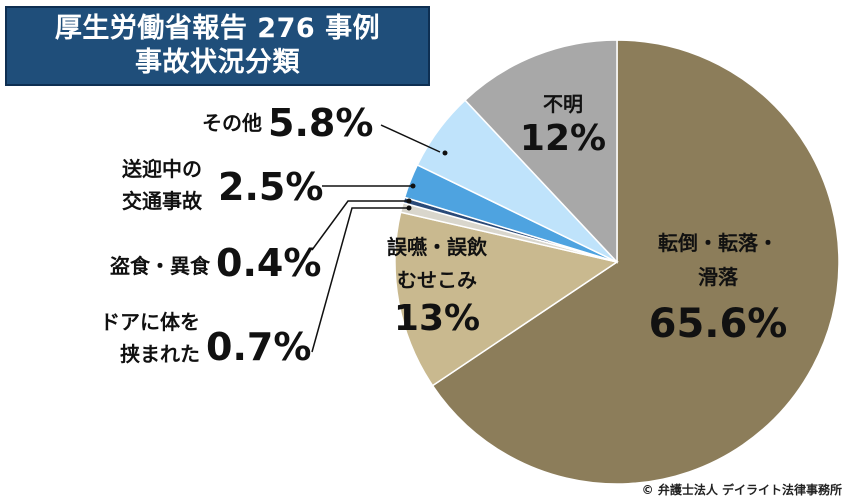  I want to click on title-box: 厚生労働省報告 276 事例 事故状況分類, so click(217, 46).